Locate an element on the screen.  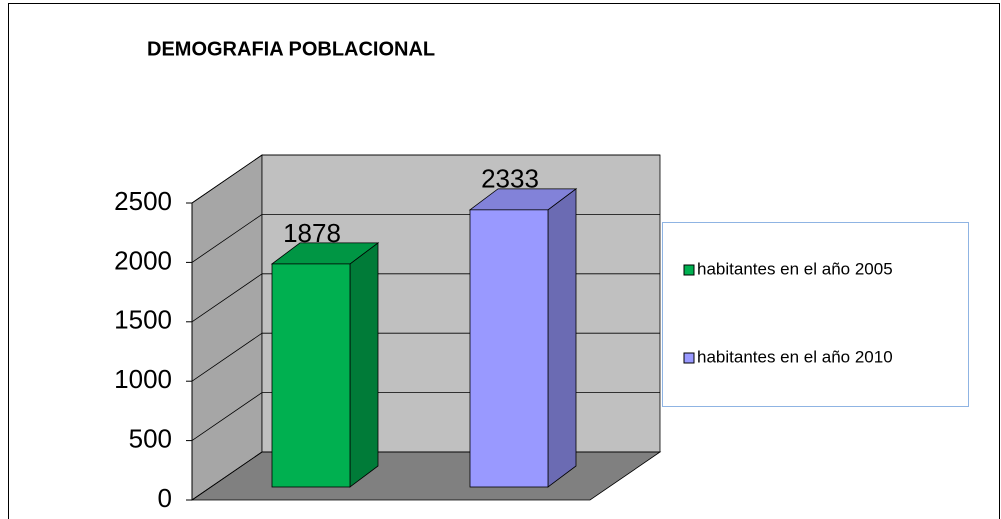
legend-label: habitantes en el año 2005 is located at coordinates (795, 268).